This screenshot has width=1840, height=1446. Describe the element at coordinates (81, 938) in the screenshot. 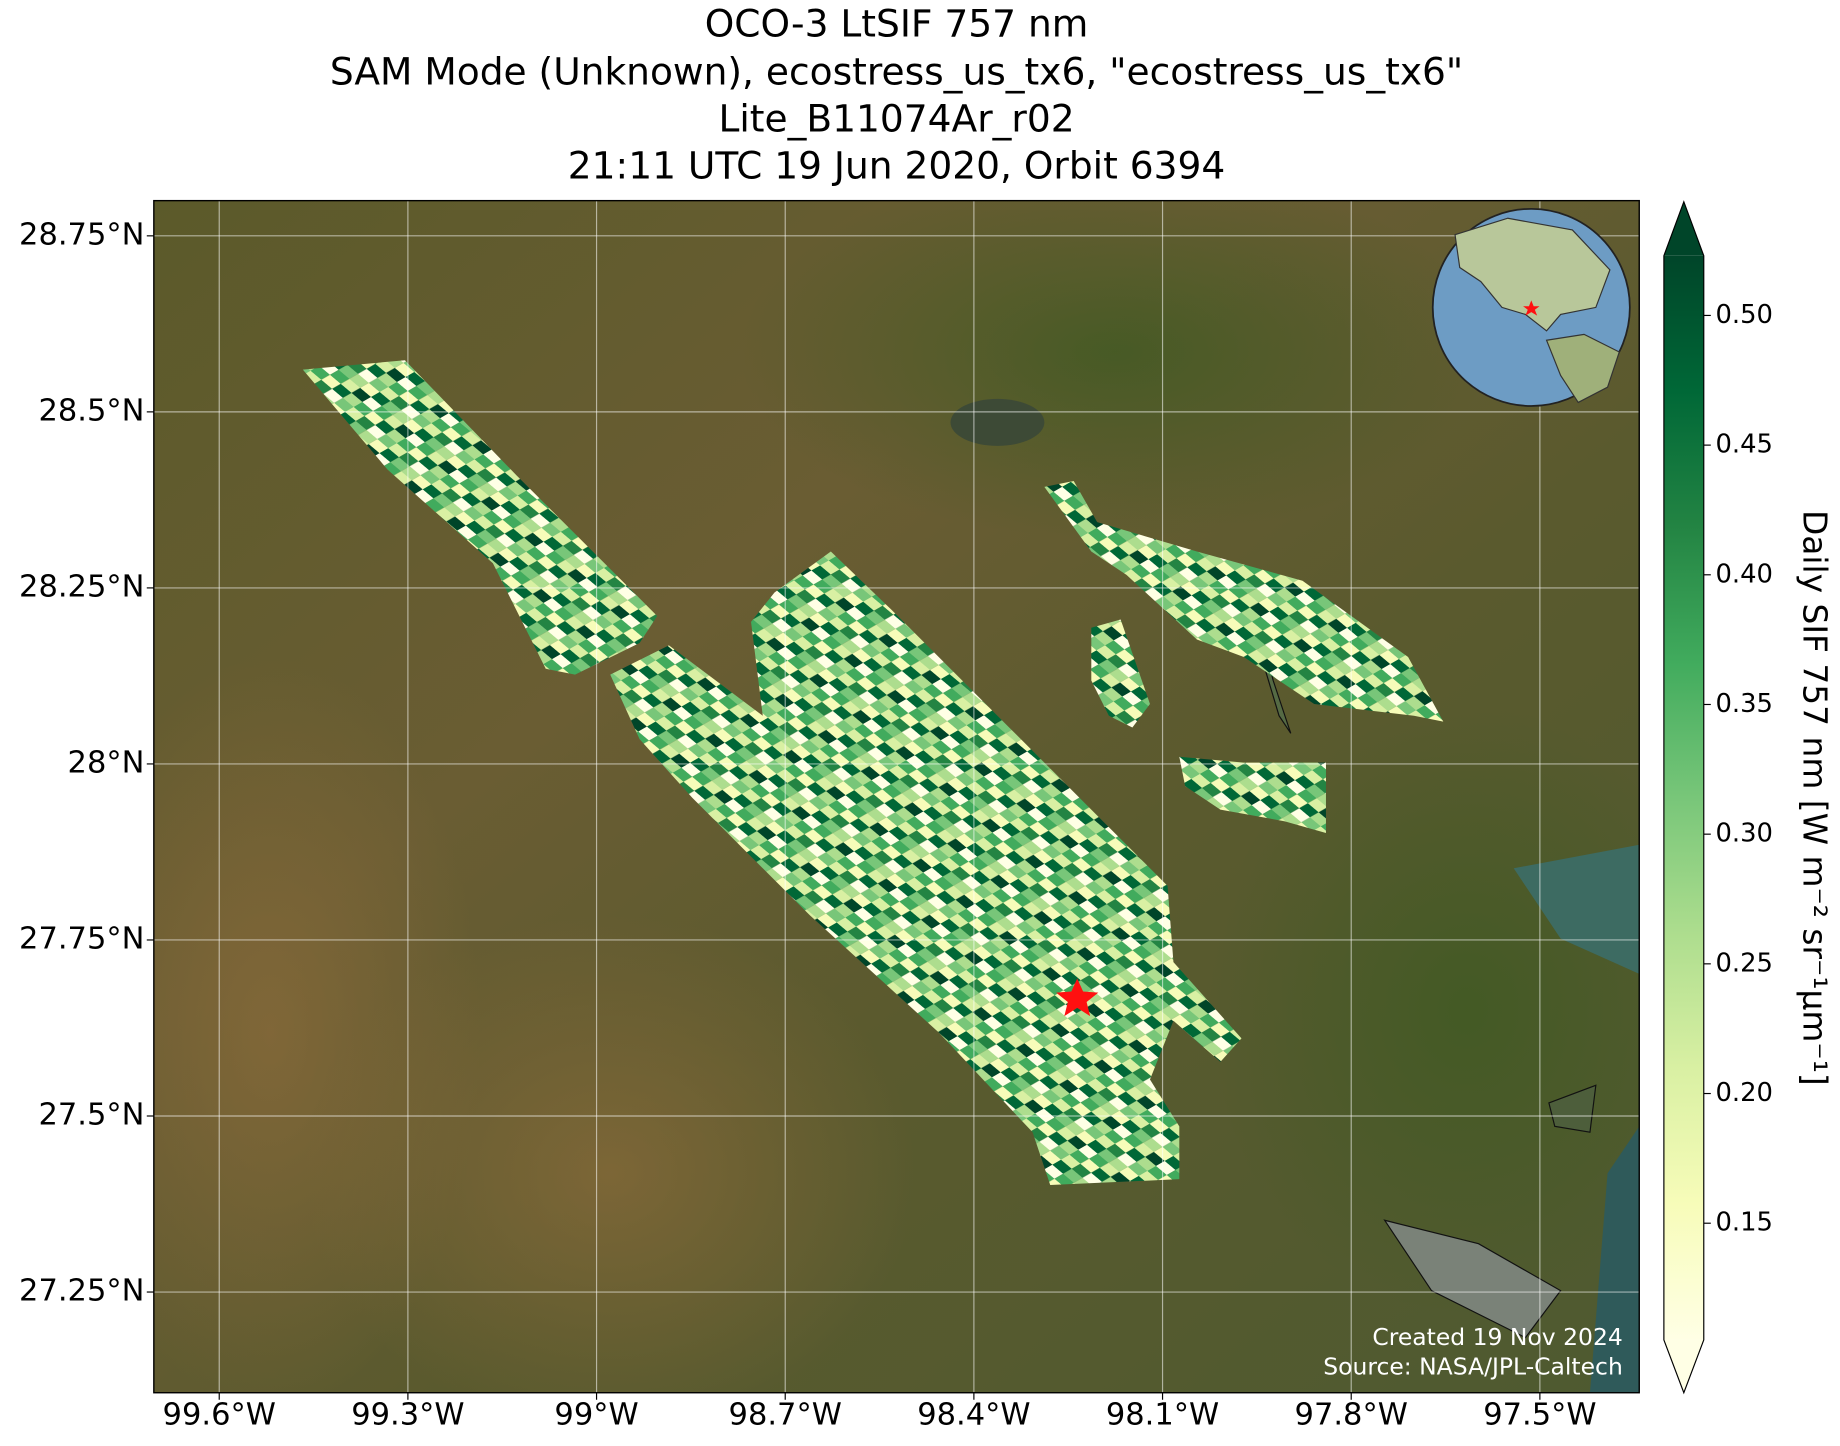

I see `y-tick-label: 27.75°N` at that location.